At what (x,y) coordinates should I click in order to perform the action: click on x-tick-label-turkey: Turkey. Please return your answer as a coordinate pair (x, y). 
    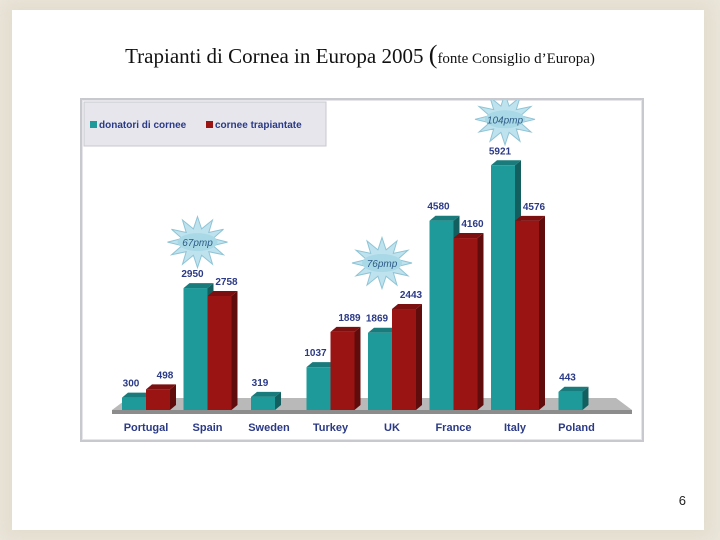
    Looking at the image, I should click on (331, 428).